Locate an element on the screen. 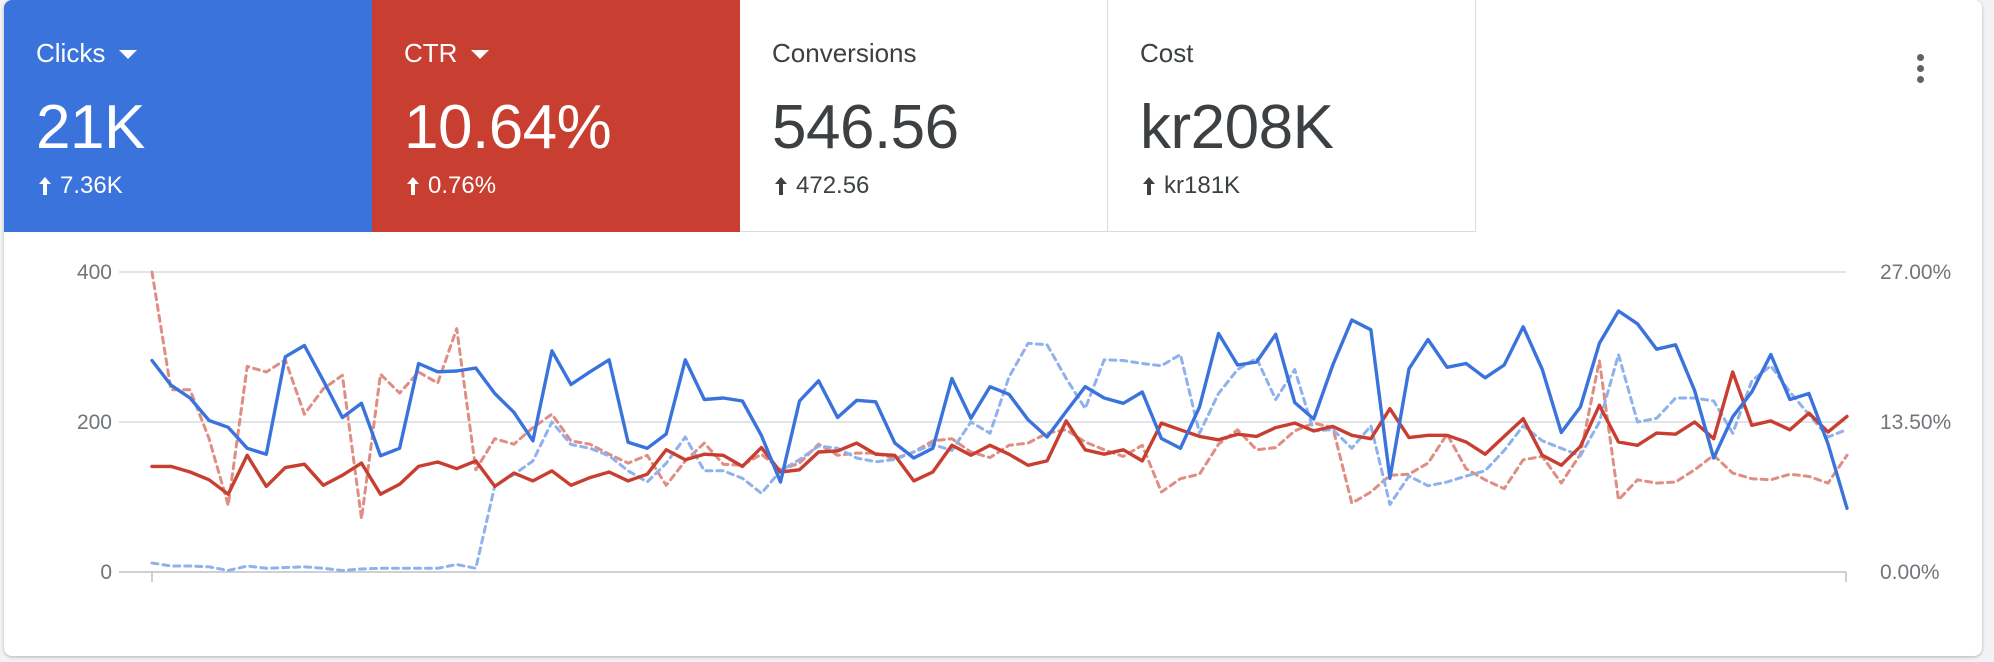 This screenshot has height=662, width=1994. metric-tile-clicks: Clicks 21K 7.36K is located at coordinates (188, 116).